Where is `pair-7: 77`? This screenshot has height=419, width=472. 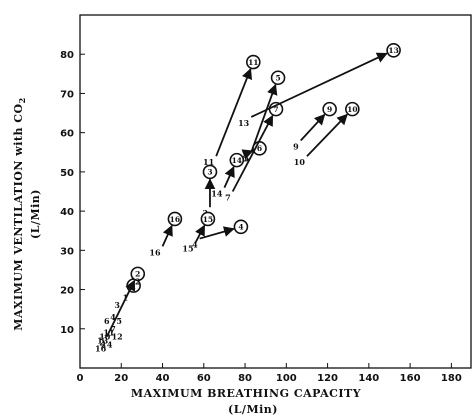 pair-7: 77 is located at coordinates (254, 152).